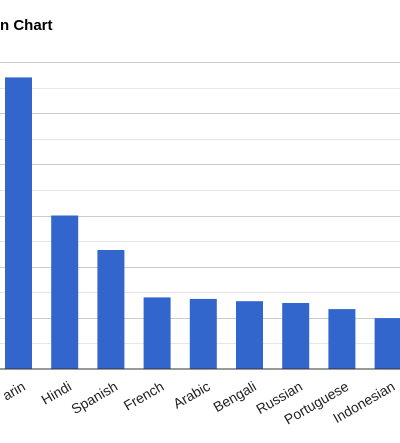 This screenshot has width=400, height=443. I want to click on chart-title: n Chart, so click(26, 25).